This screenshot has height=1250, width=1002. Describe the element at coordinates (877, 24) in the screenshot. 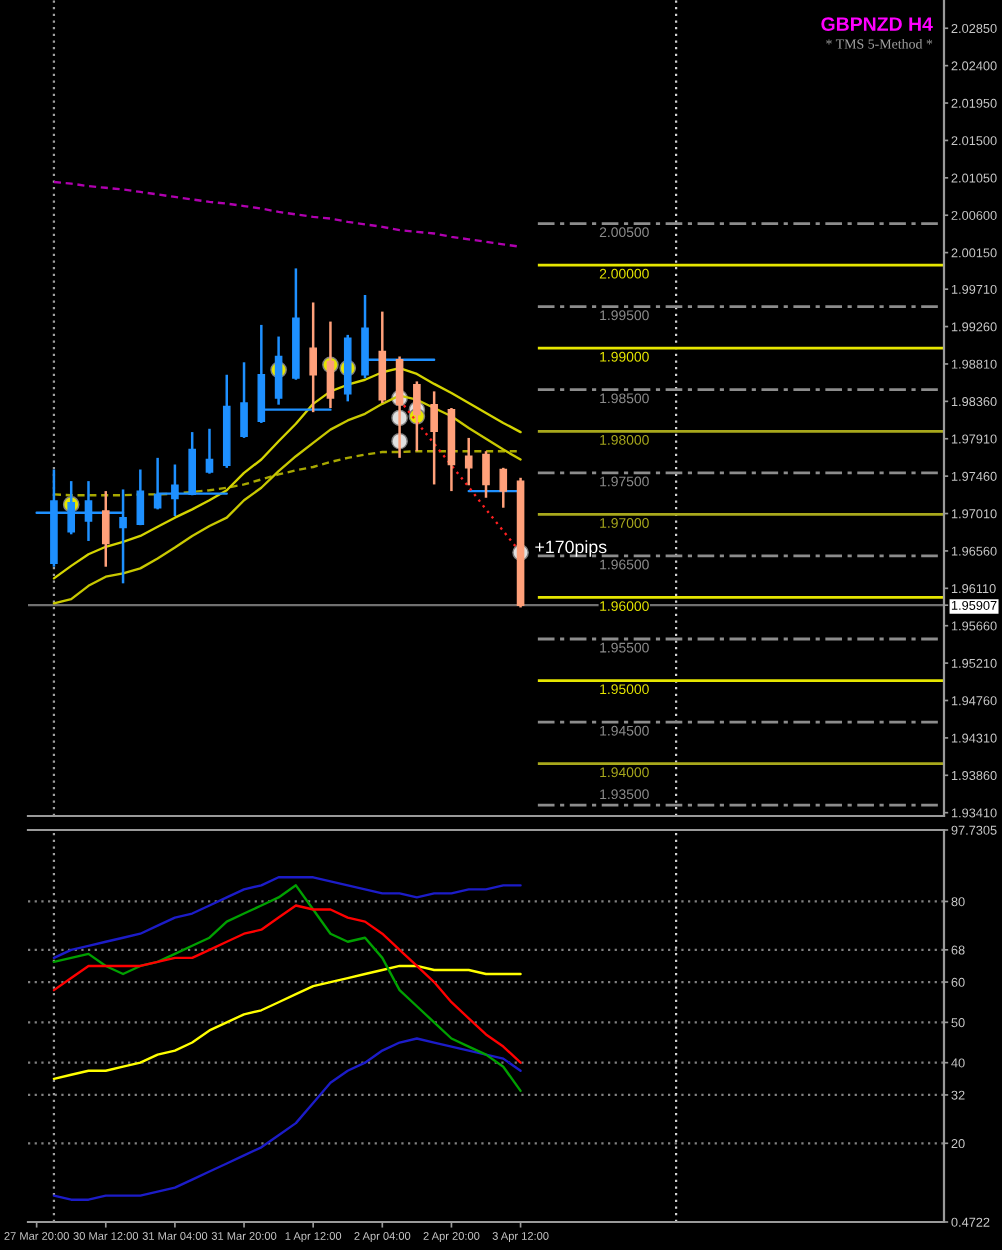

I see `text: GBPNZD H4` at that location.